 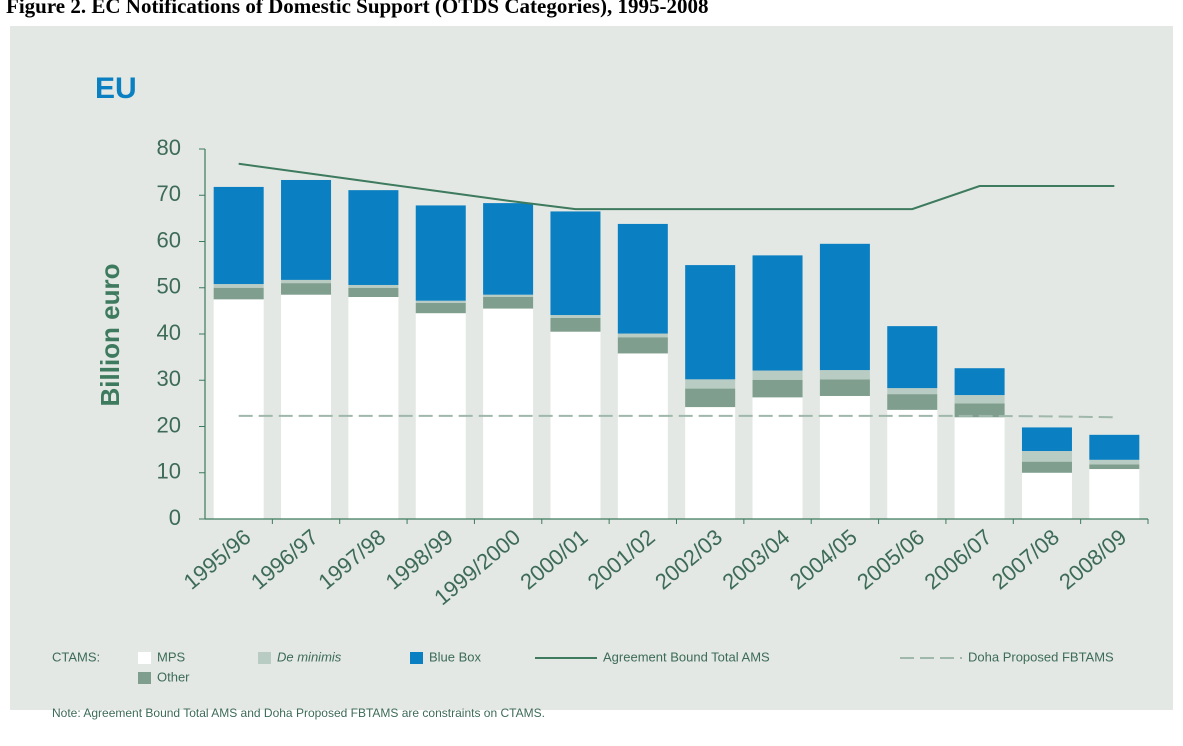 I want to click on y-tick-label: 80, so click(x=169, y=147).